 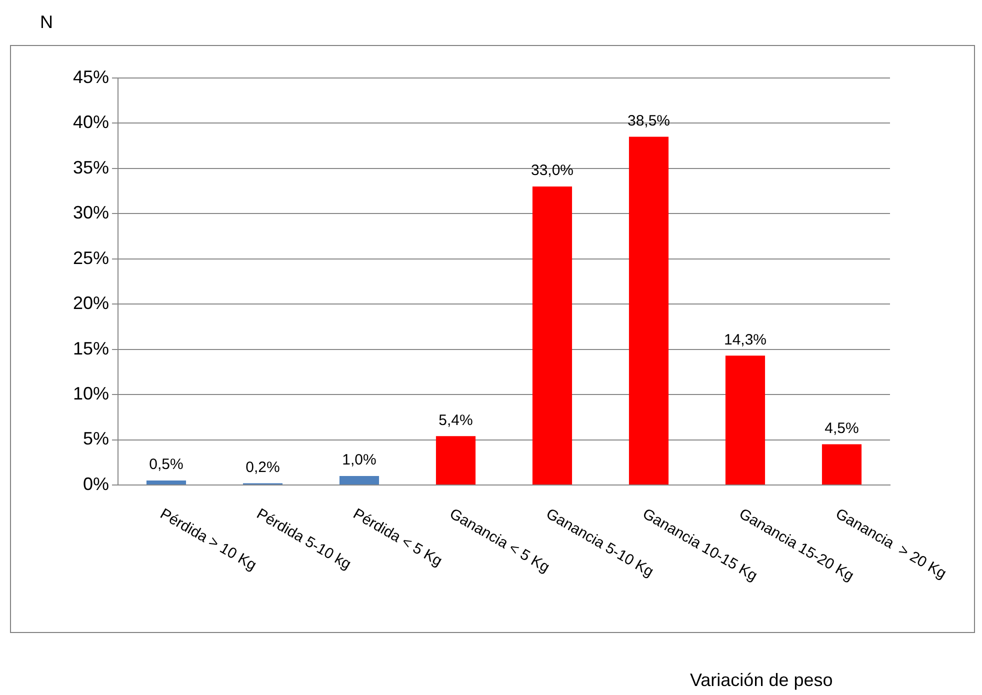 I want to click on data-label: 5,4%, so click(x=455, y=420).